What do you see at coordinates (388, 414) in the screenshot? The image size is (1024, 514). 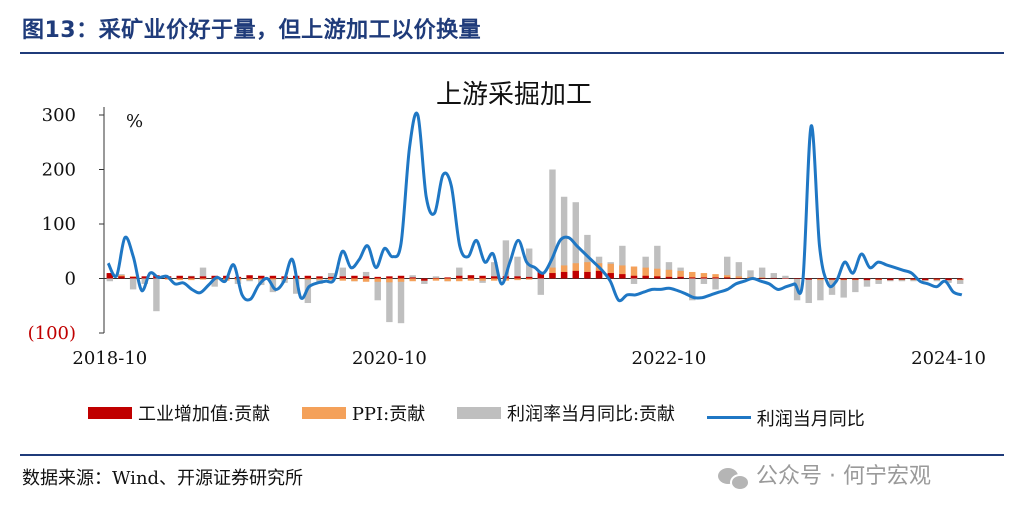 I see `legend-label-ppi: PPI:贡献` at bounding box center [388, 414].